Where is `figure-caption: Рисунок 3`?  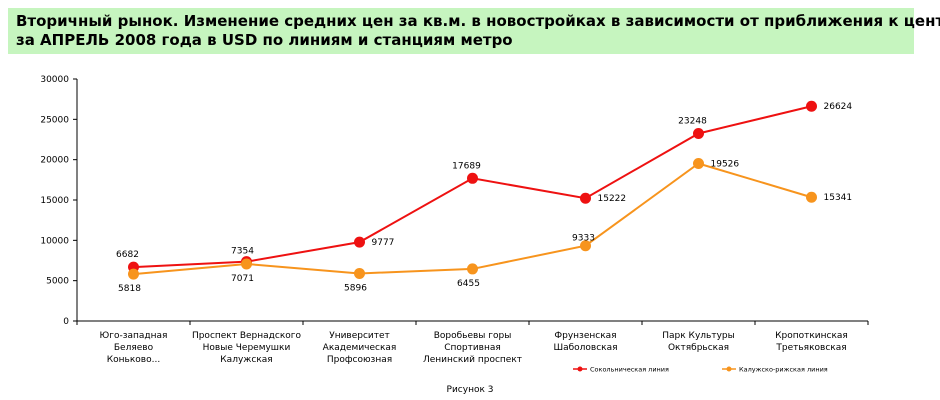 figure-caption: Рисунок 3 is located at coordinates (470, 390).